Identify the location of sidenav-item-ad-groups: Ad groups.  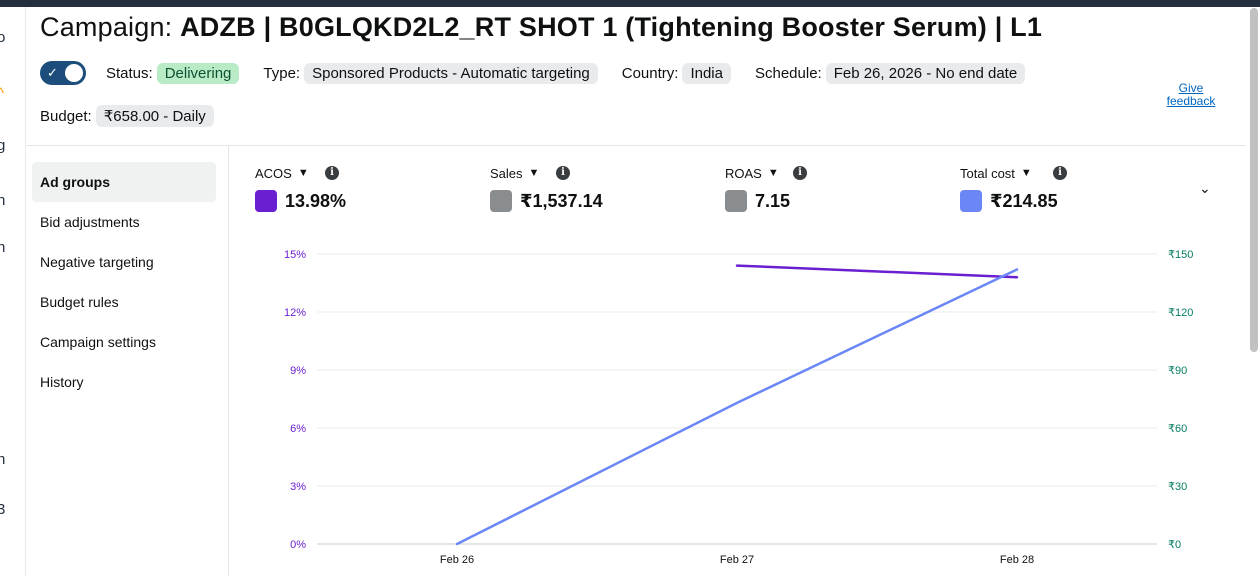
(124, 182).